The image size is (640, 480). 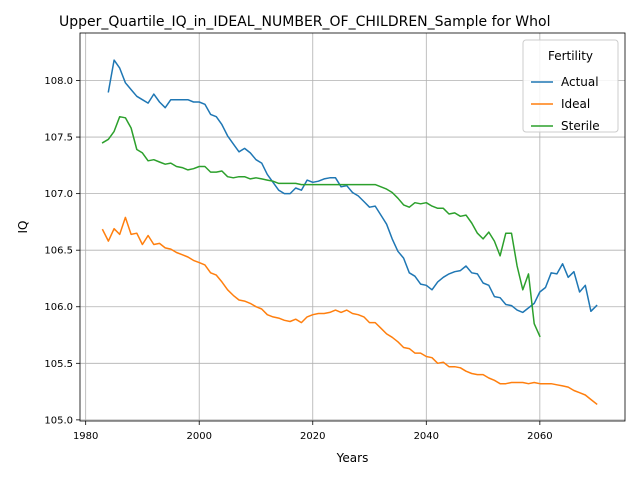 I want to click on legend-label-actual: Actual, so click(x=580, y=82).